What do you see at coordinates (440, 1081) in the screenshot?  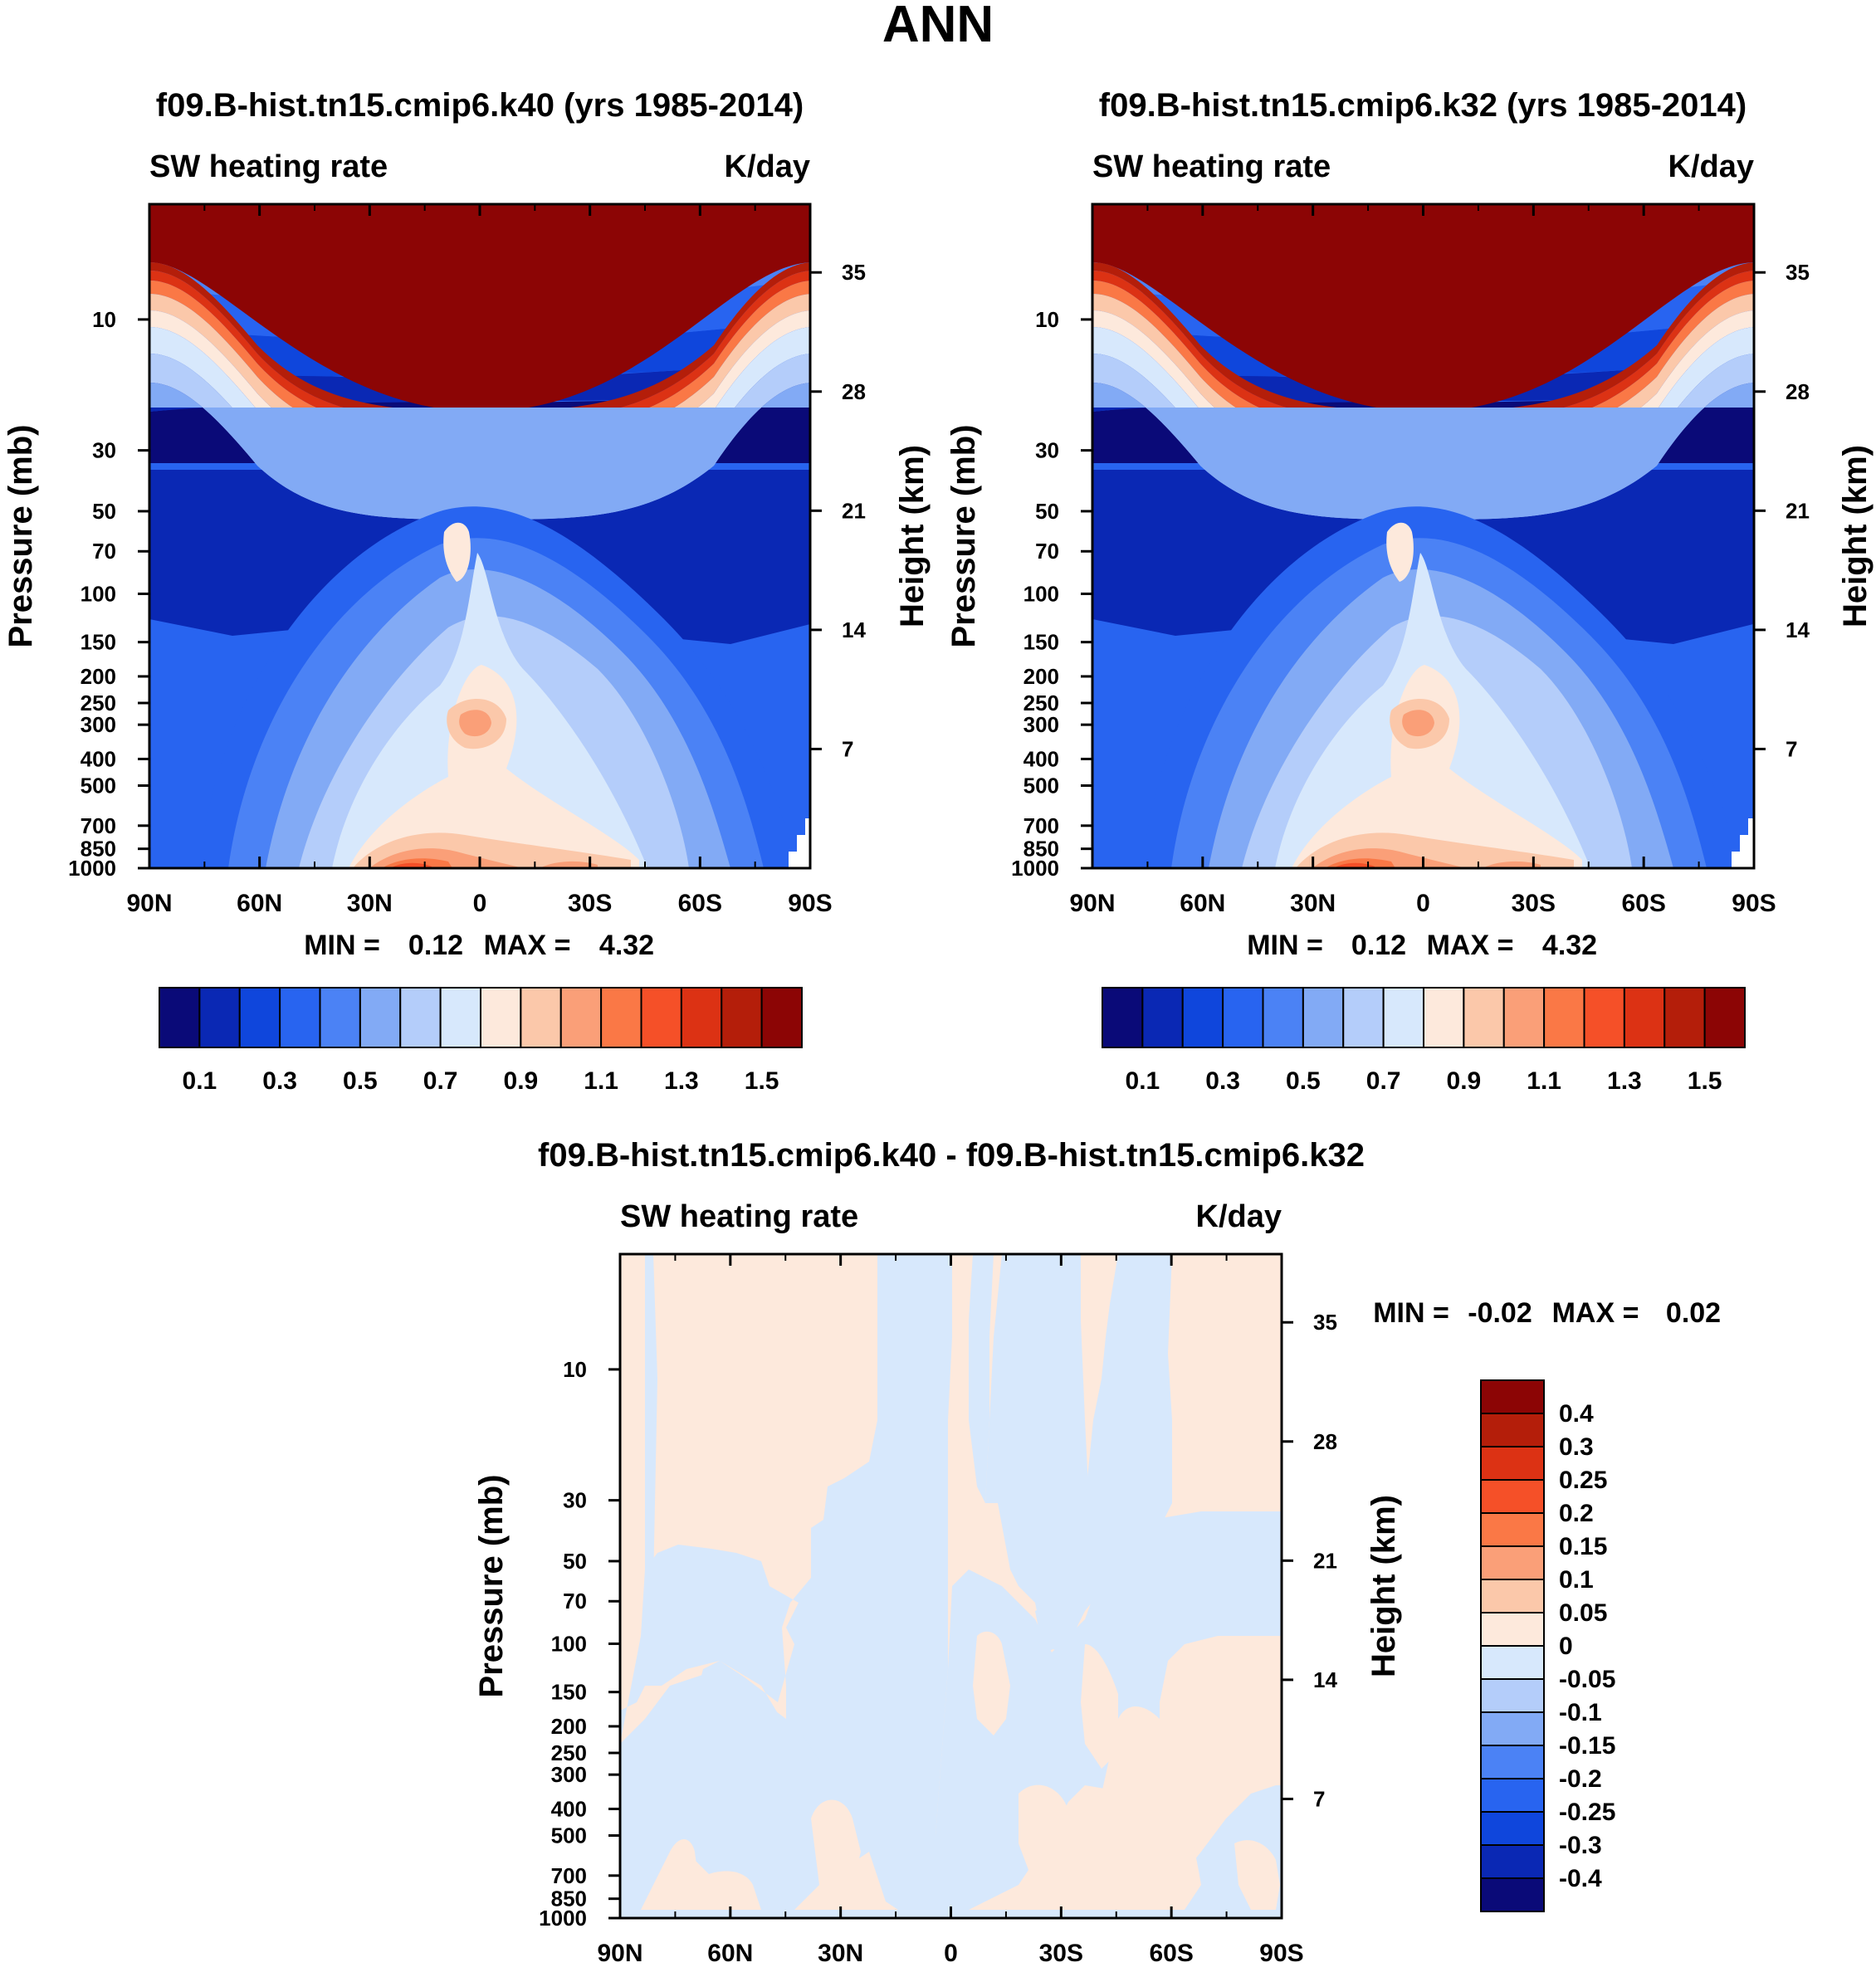 I see `colorbar-label: 0.7` at bounding box center [440, 1081].